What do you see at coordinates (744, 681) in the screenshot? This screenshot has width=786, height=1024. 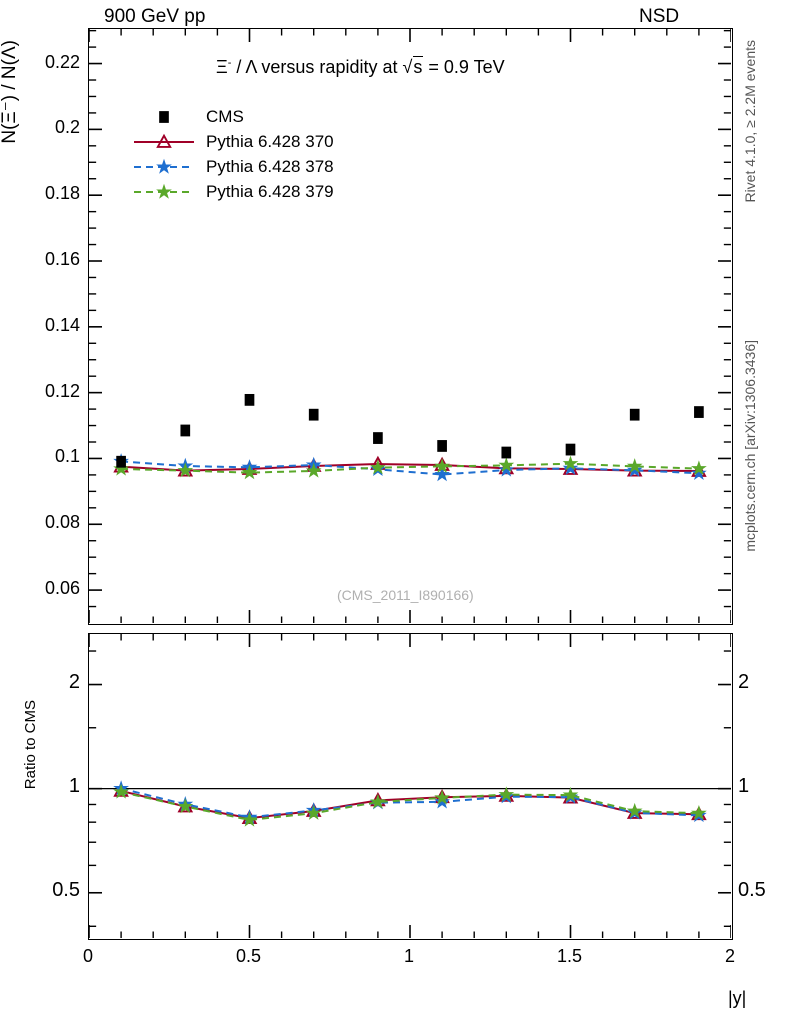 I see `ratio-y-tick-label-right: 2` at bounding box center [744, 681].